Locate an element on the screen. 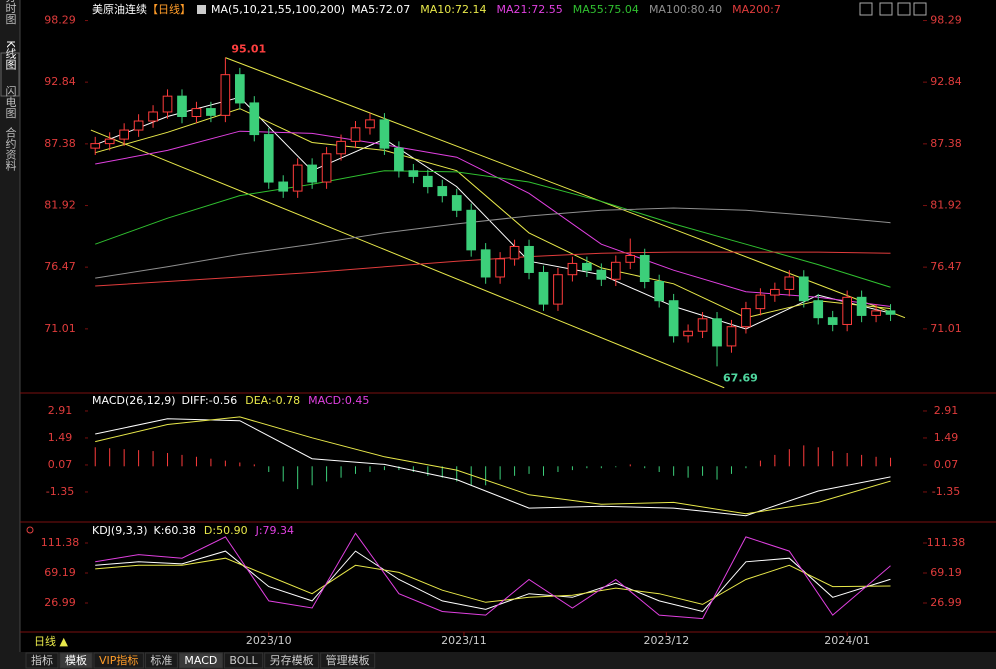 This screenshot has height=669, width=996. chart-period: 【日线】 is located at coordinates (169, 9).